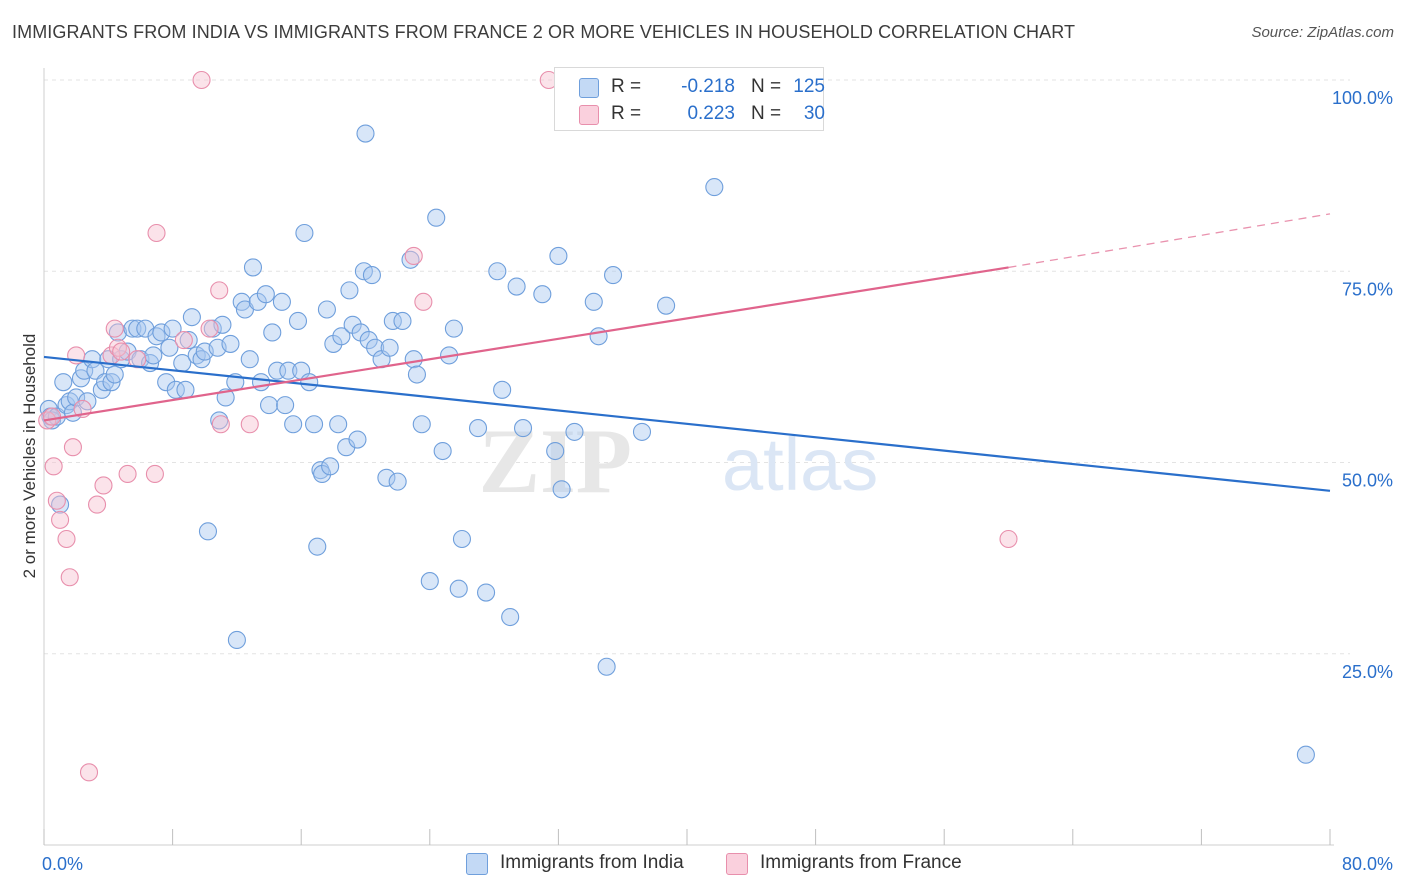  Describe the element at coordinates (1362, 98) in the screenshot. I see `y-tick-label: 100.0%` at that location.